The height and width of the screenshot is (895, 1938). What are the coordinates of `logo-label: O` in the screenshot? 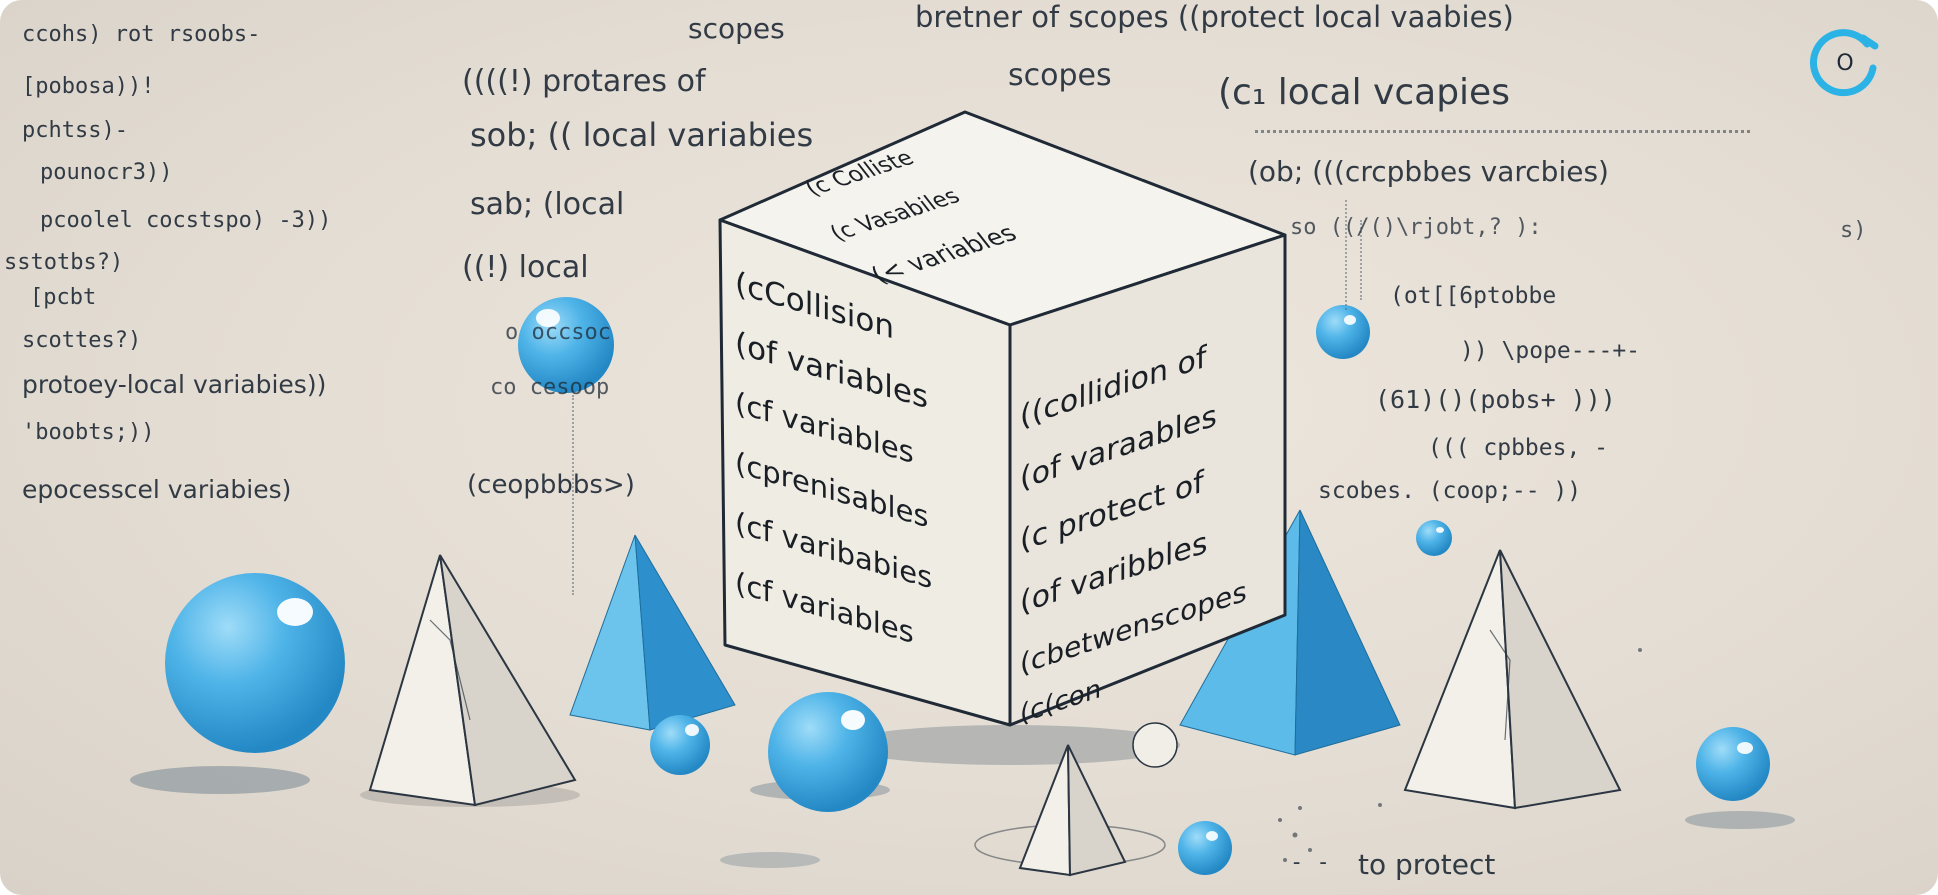 It's located at (1845, 63).